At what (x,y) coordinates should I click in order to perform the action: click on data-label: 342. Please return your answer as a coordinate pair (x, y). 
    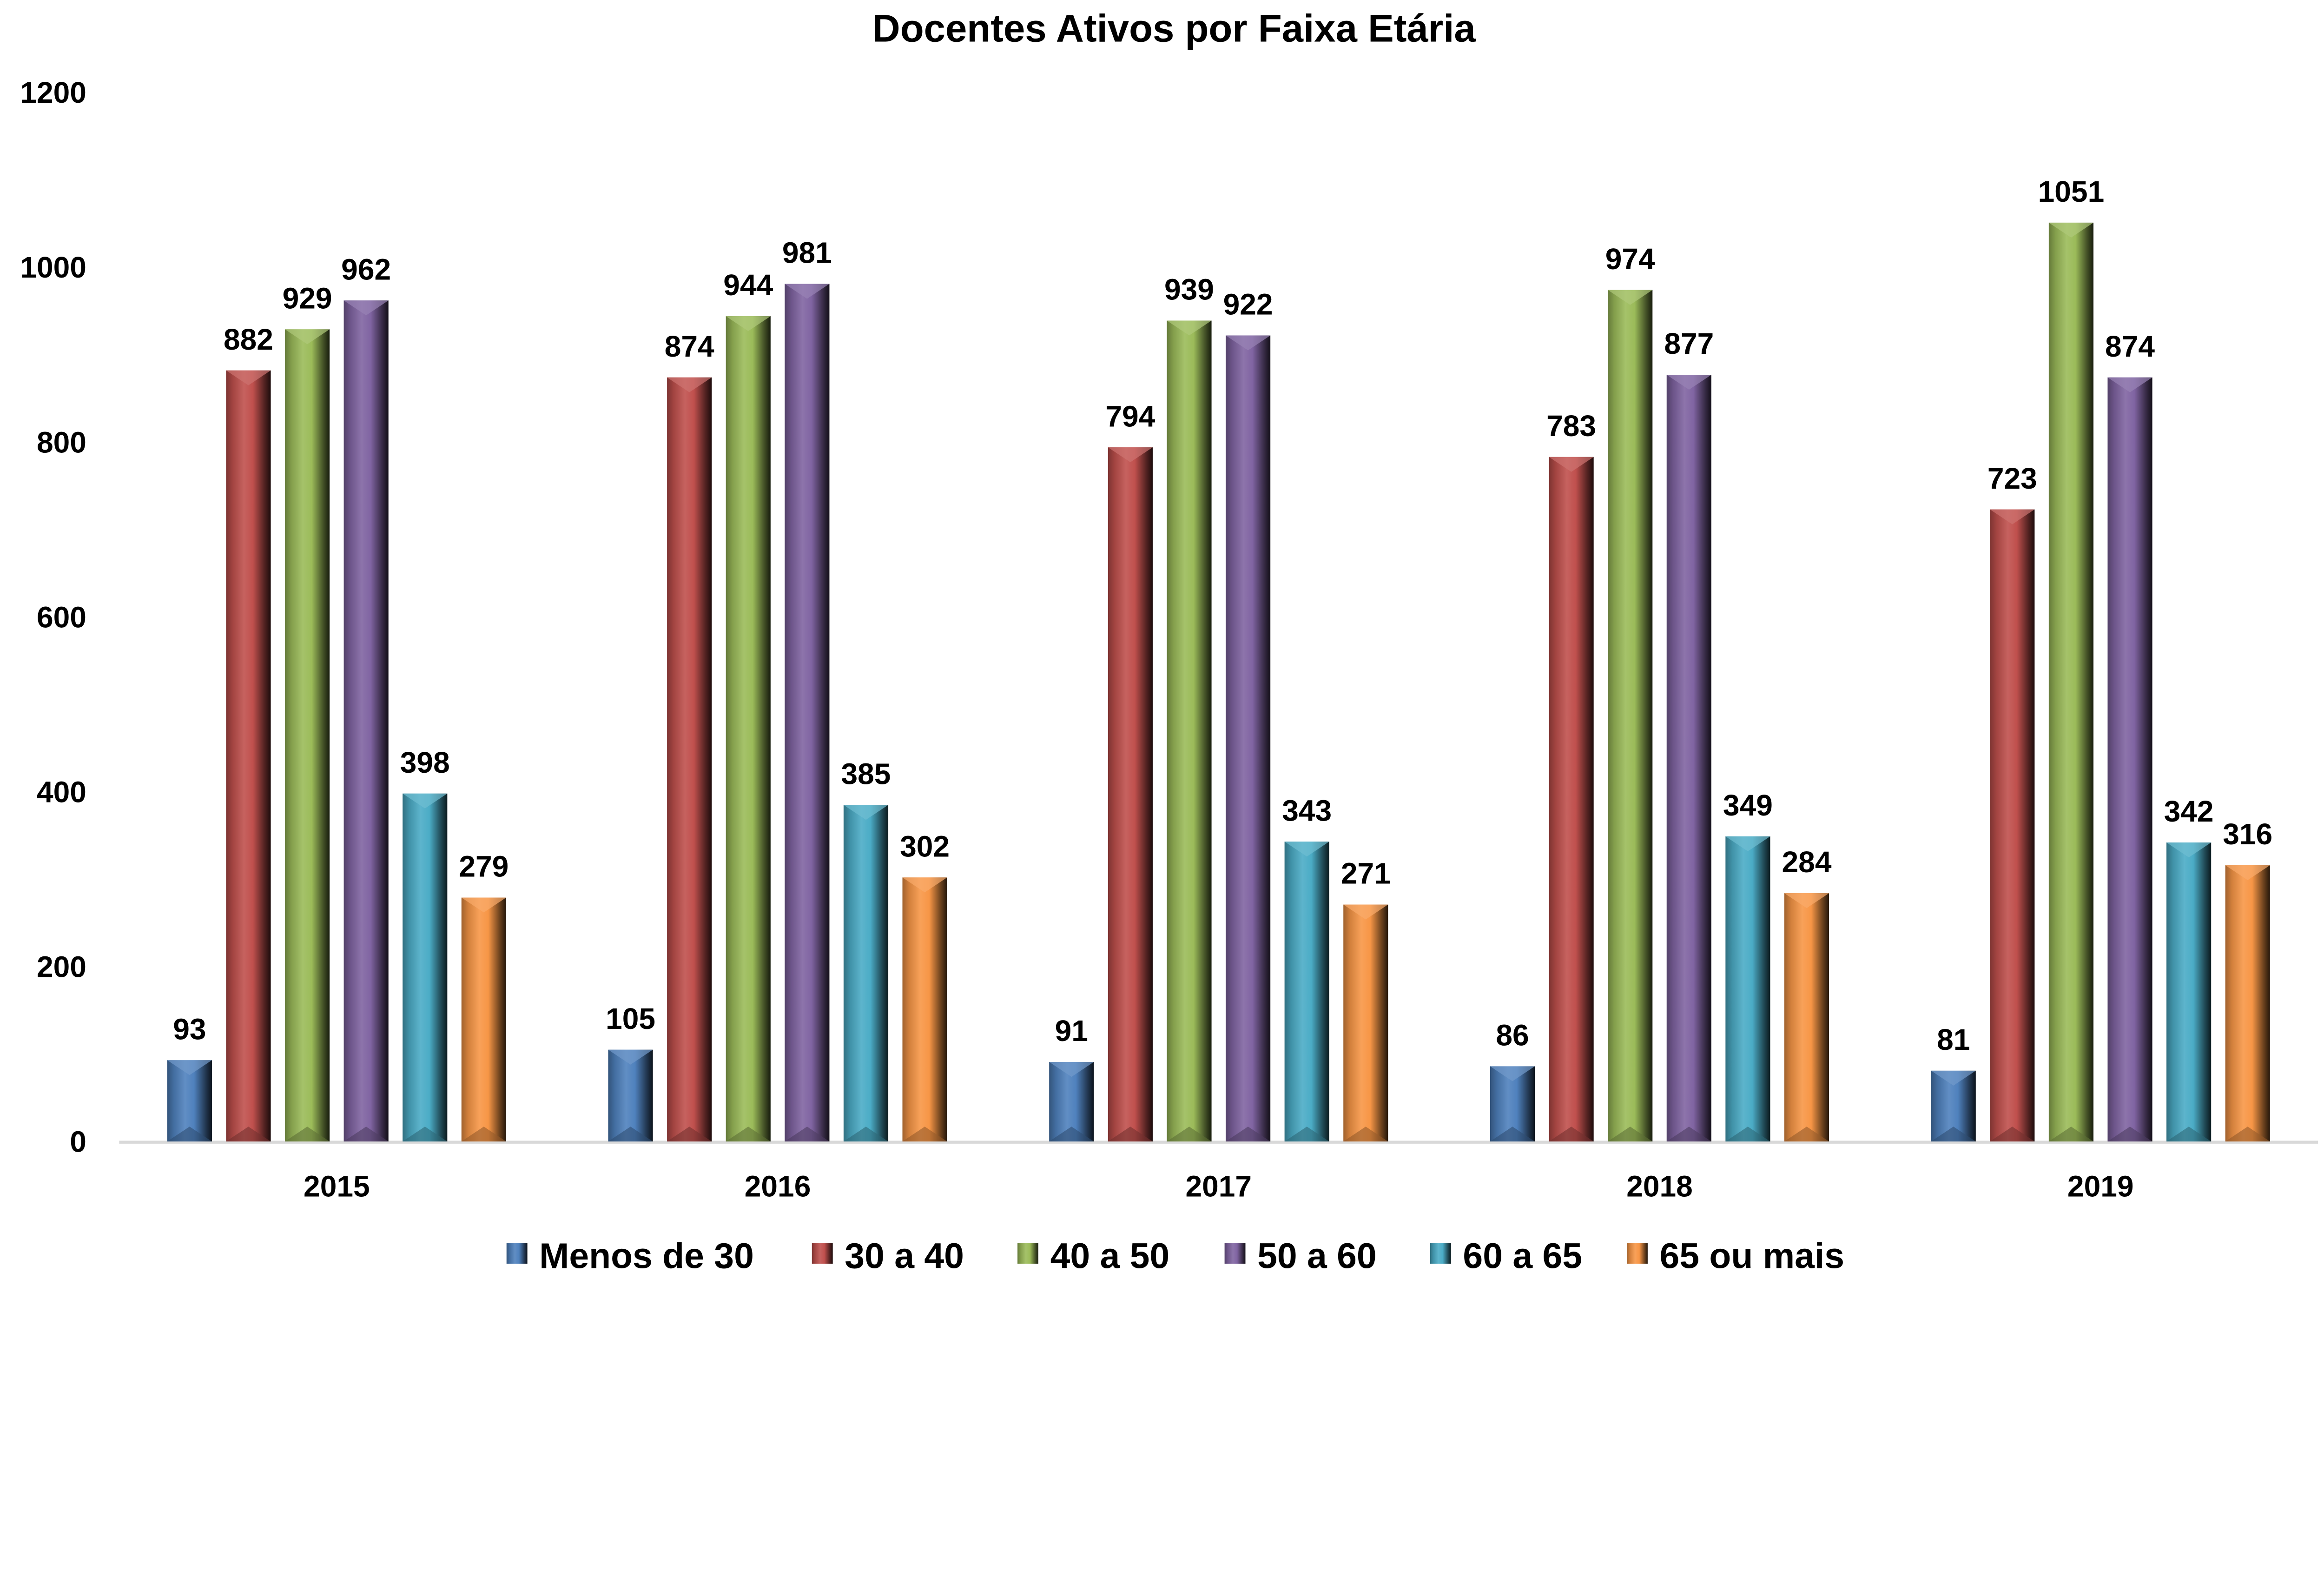
    Looking at the image, I should click on (2189, 811).